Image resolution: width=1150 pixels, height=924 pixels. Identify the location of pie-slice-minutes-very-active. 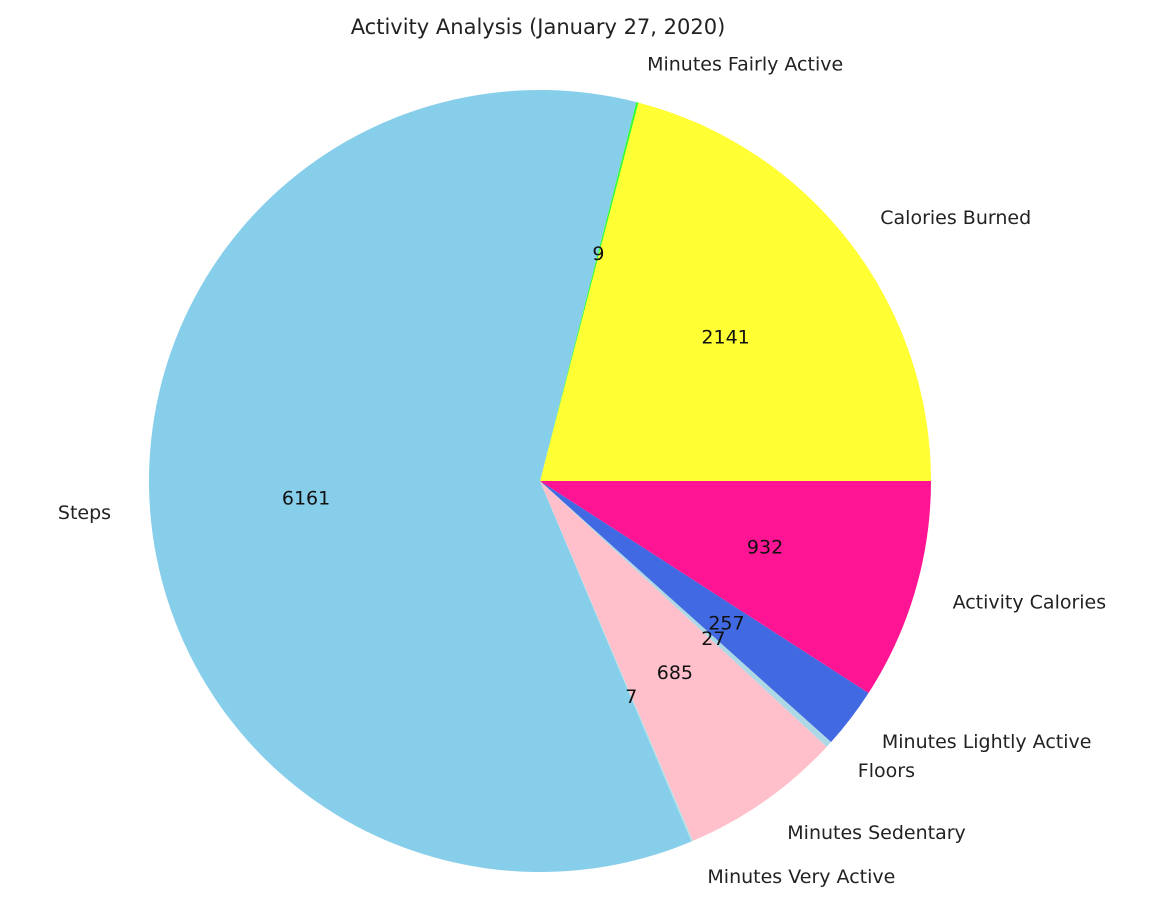
(616, 661).